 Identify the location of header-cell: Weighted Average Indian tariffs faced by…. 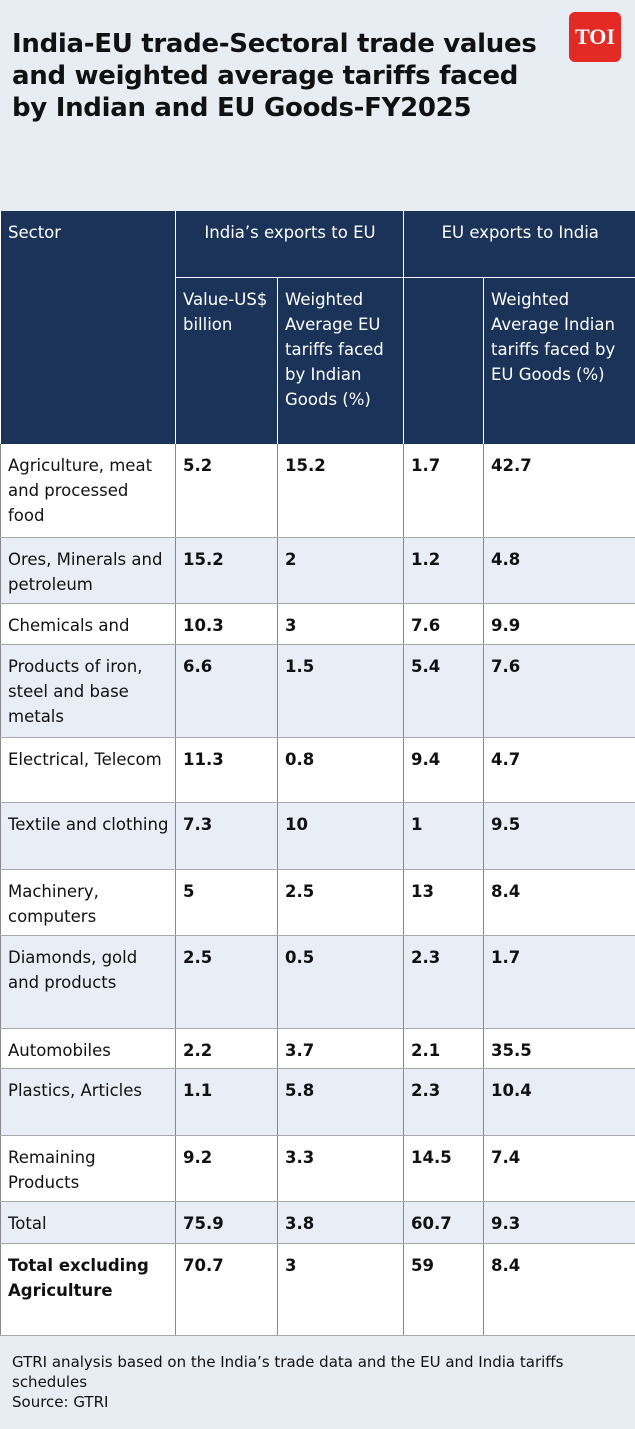
(559, 360).